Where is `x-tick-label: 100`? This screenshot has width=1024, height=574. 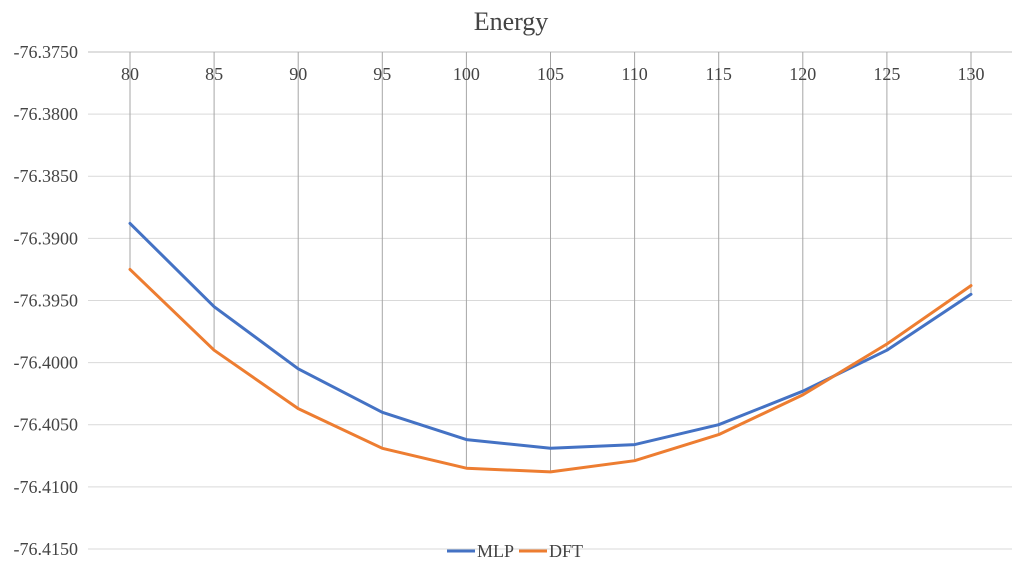 x-tick-label: 100 is located at coordinates (466, 74).